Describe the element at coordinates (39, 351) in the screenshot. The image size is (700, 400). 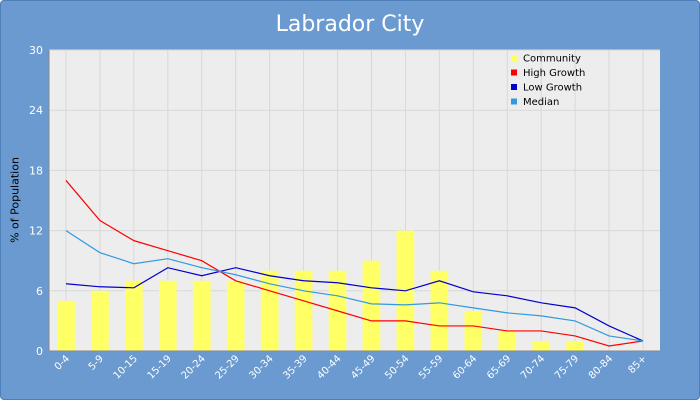
I see `y-tick-label: 0` at that location.